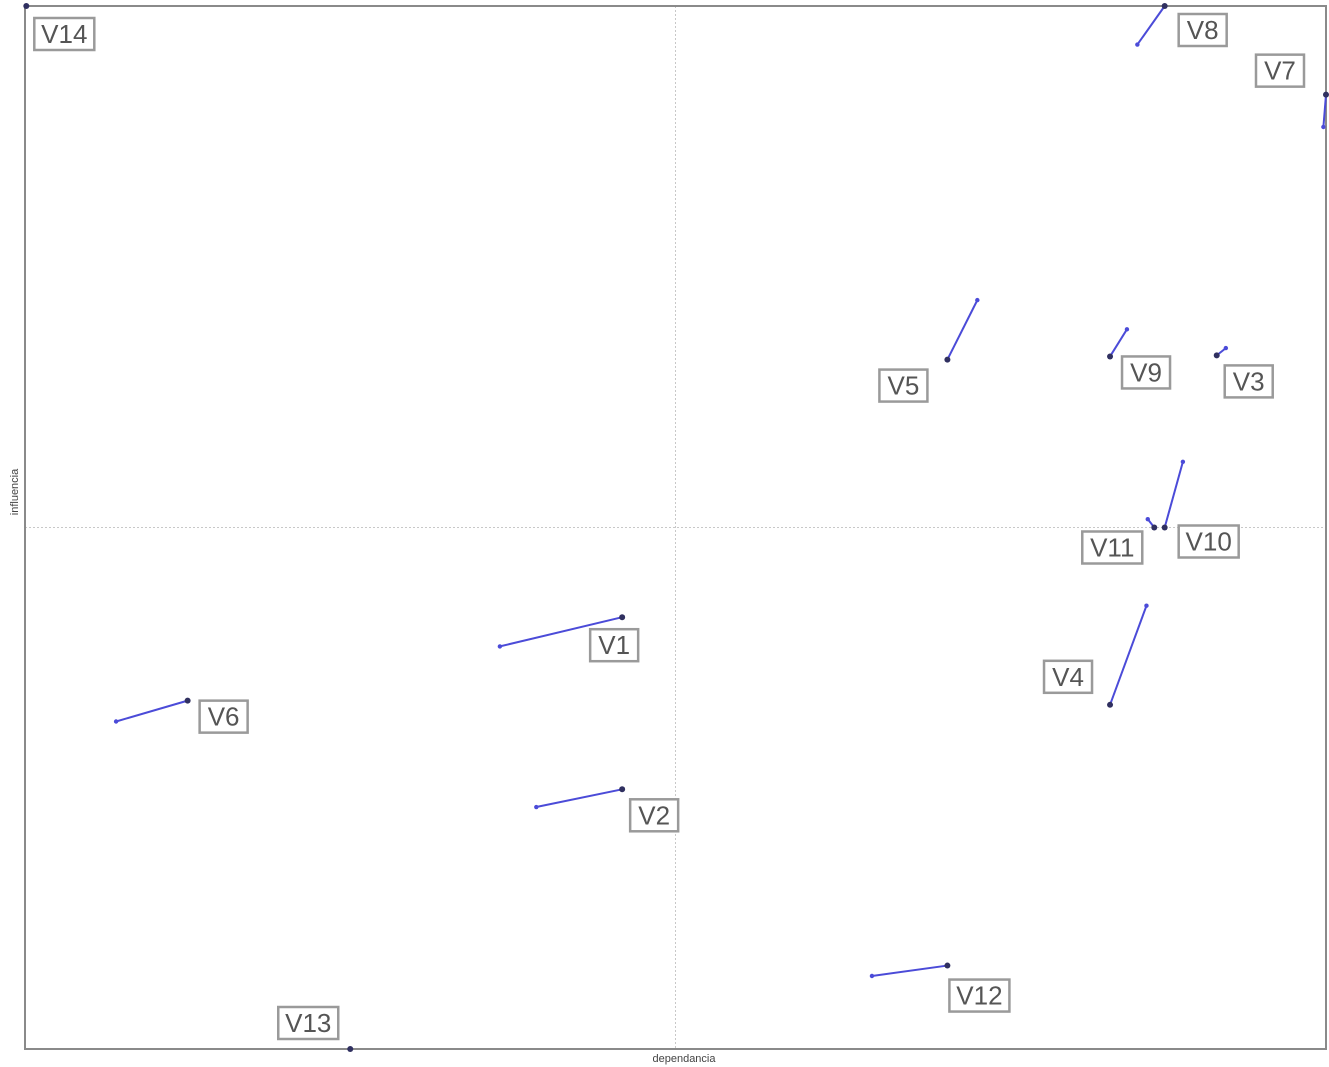  I want to click on point-v7, so click(1326, 94).